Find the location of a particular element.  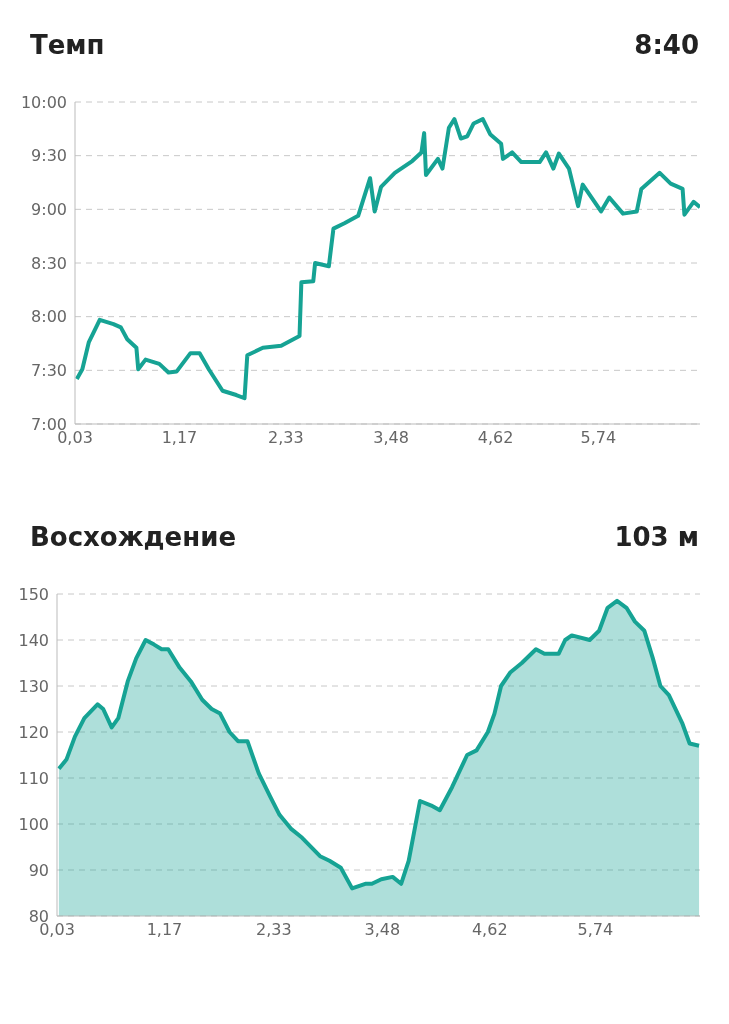

y-tick-label: 150 is located at coordinates (33, 594).